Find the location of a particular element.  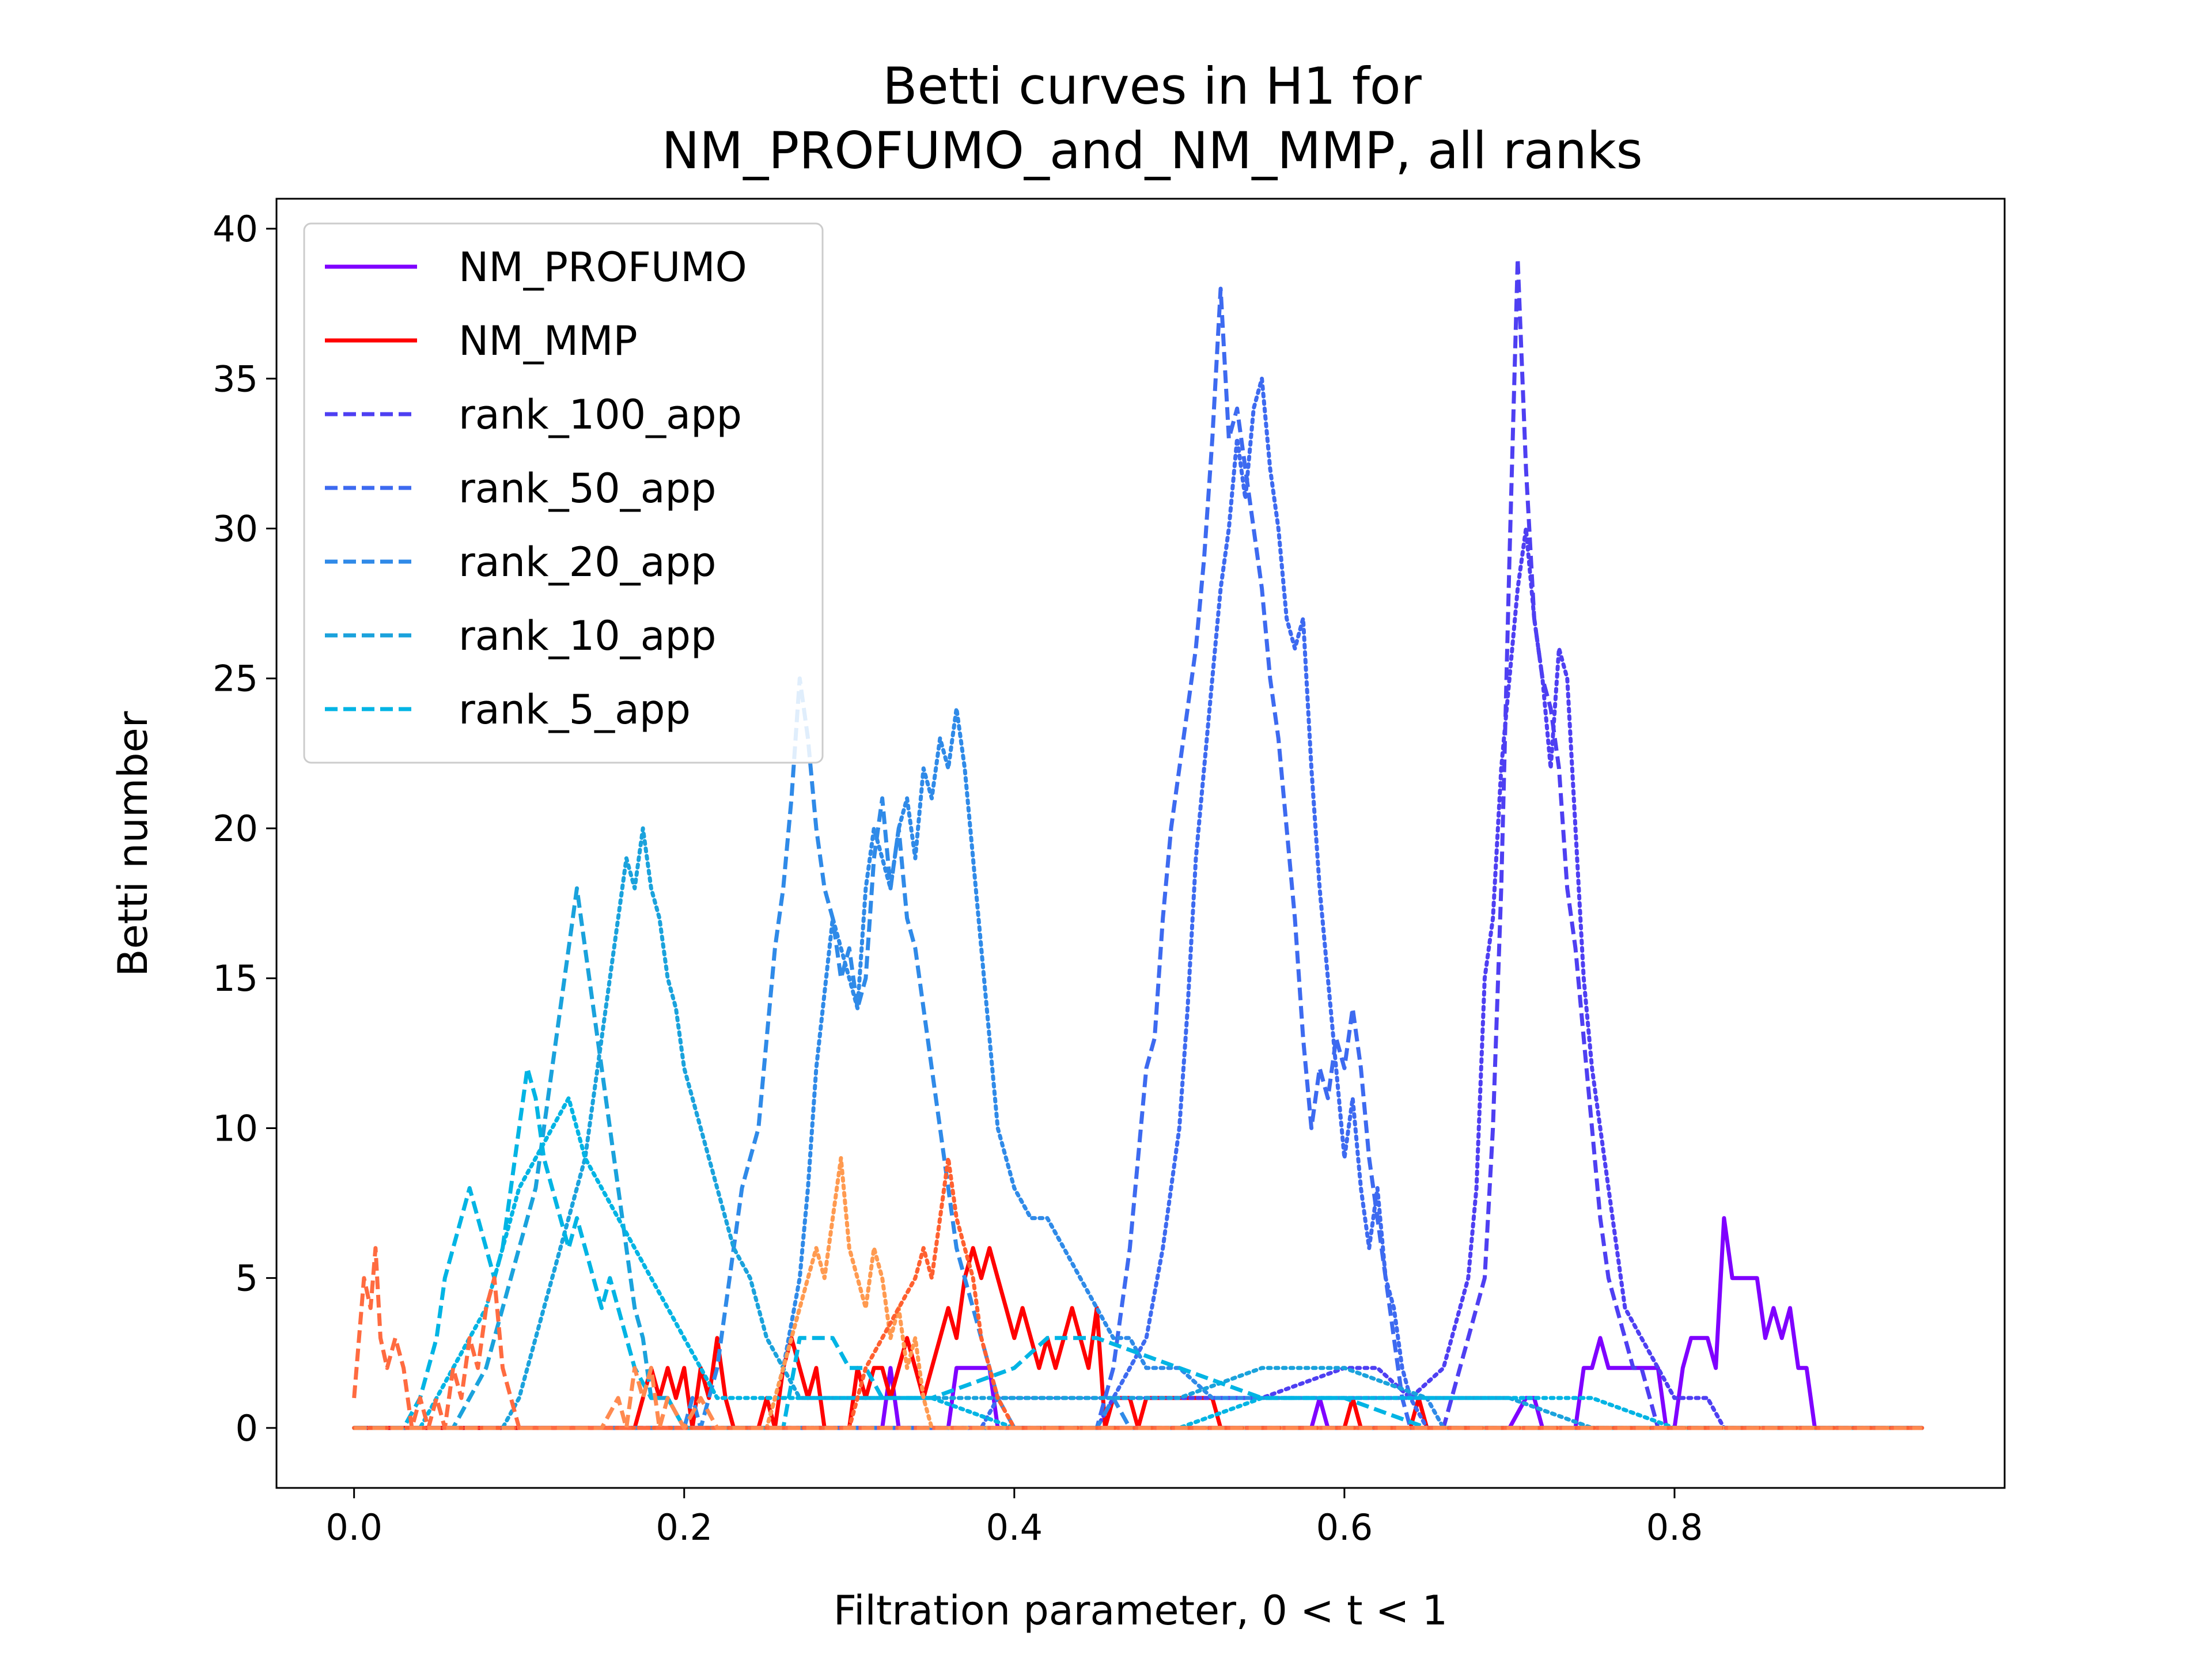

x-tick-label: 0.6 is located at coordinates (1344, 1527).